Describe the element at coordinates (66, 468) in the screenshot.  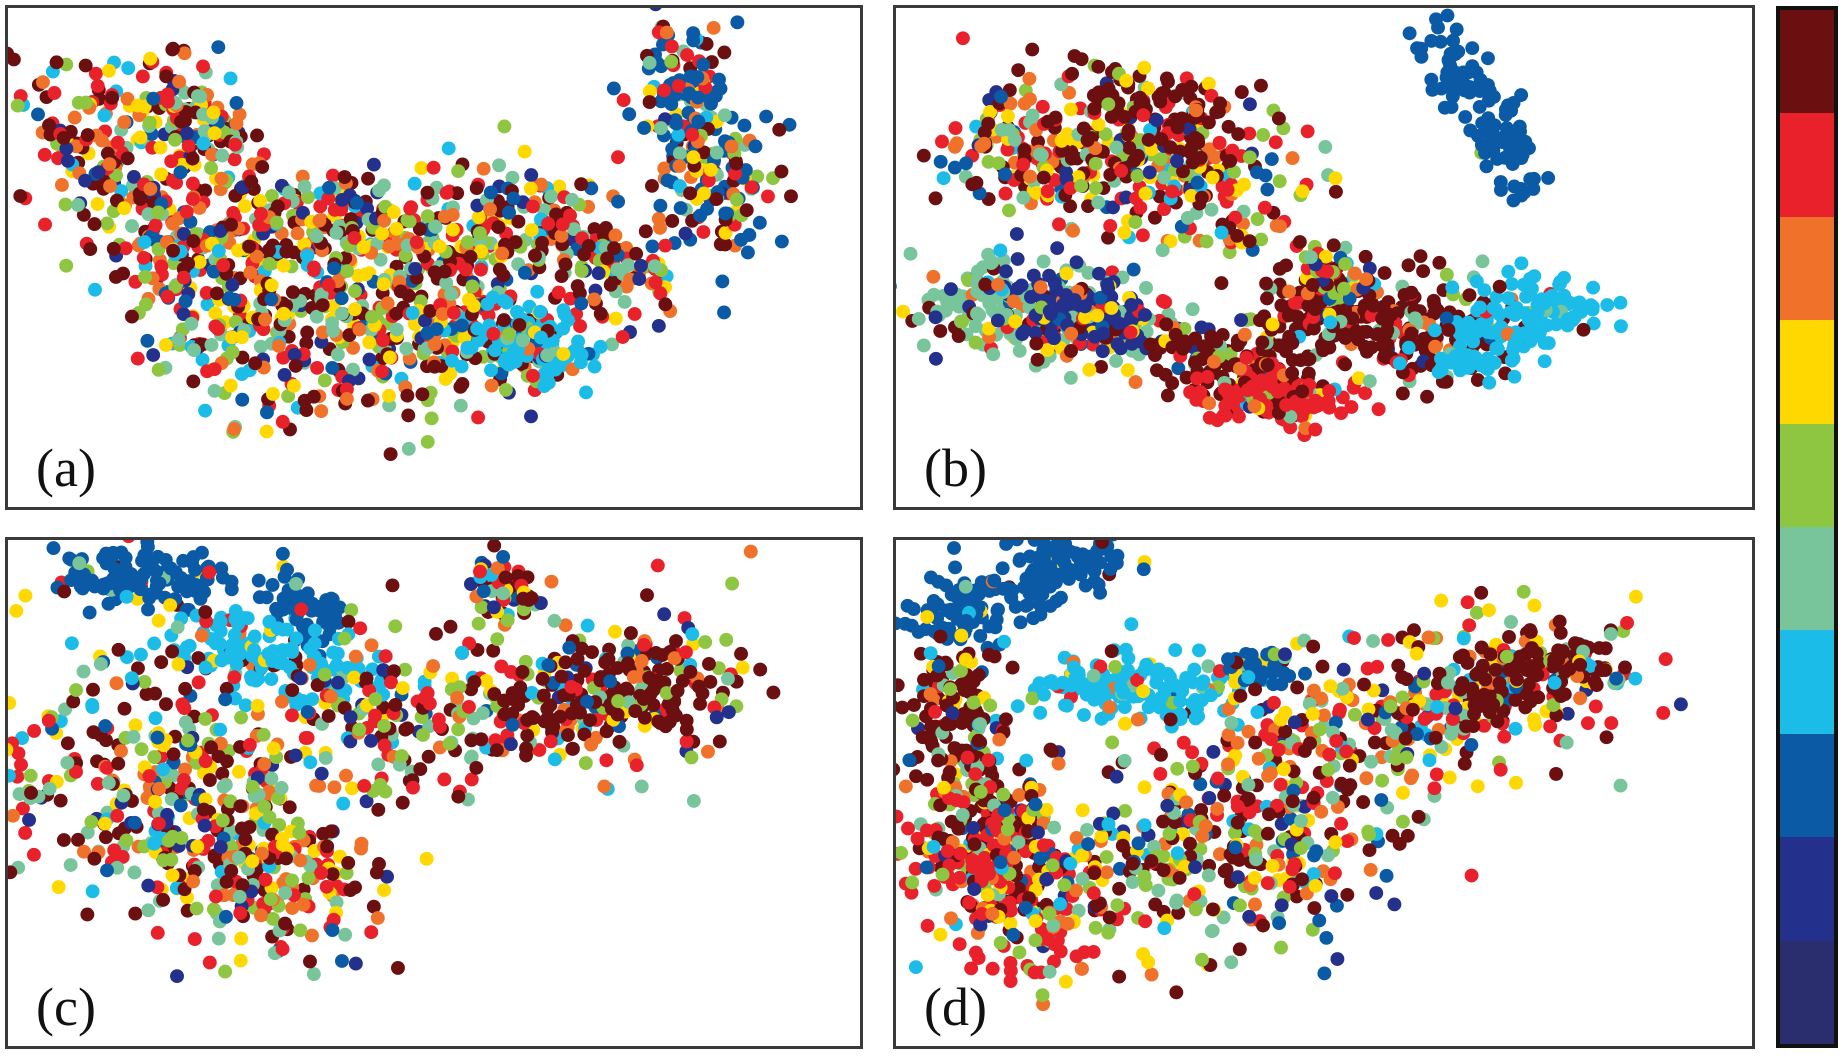
I see `panel-label-a: (a)` at that location.